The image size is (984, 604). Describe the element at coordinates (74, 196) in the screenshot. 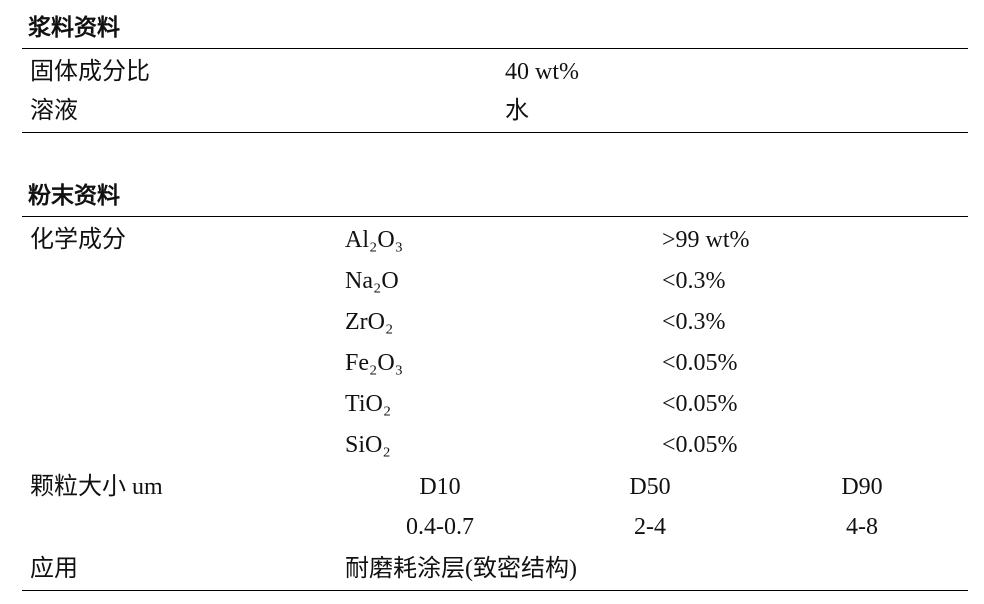

I see `section-title: 粉末资料` at that location.